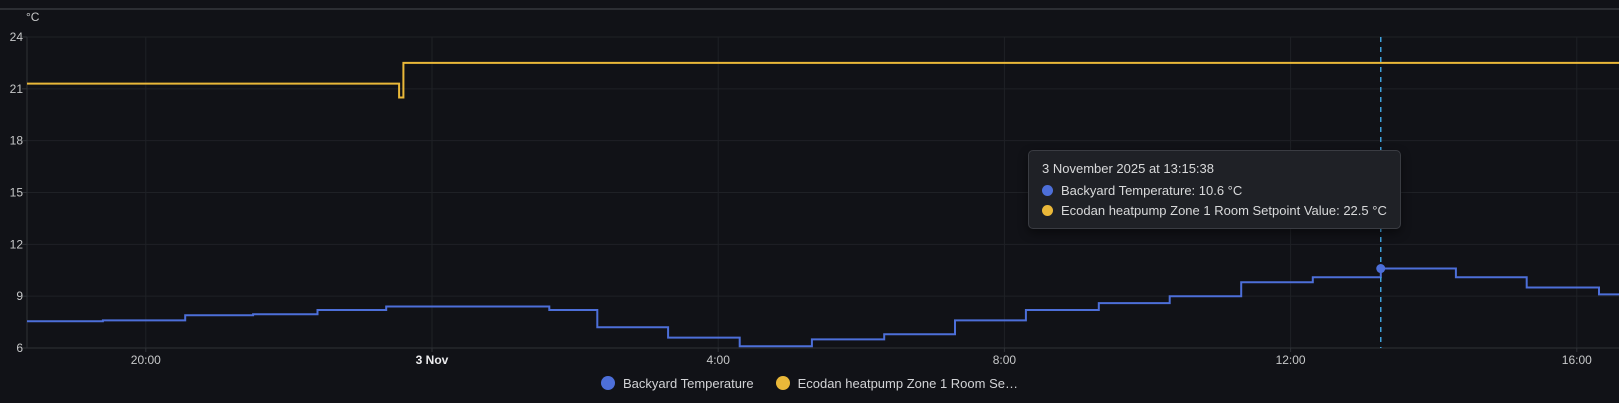 The width and height of the screenshot is (1619, 403). What do you see at coordinates (33, 17) in the screenshot?
I see `y-axis-unit-label: °C` at bounding box center [33, 17].